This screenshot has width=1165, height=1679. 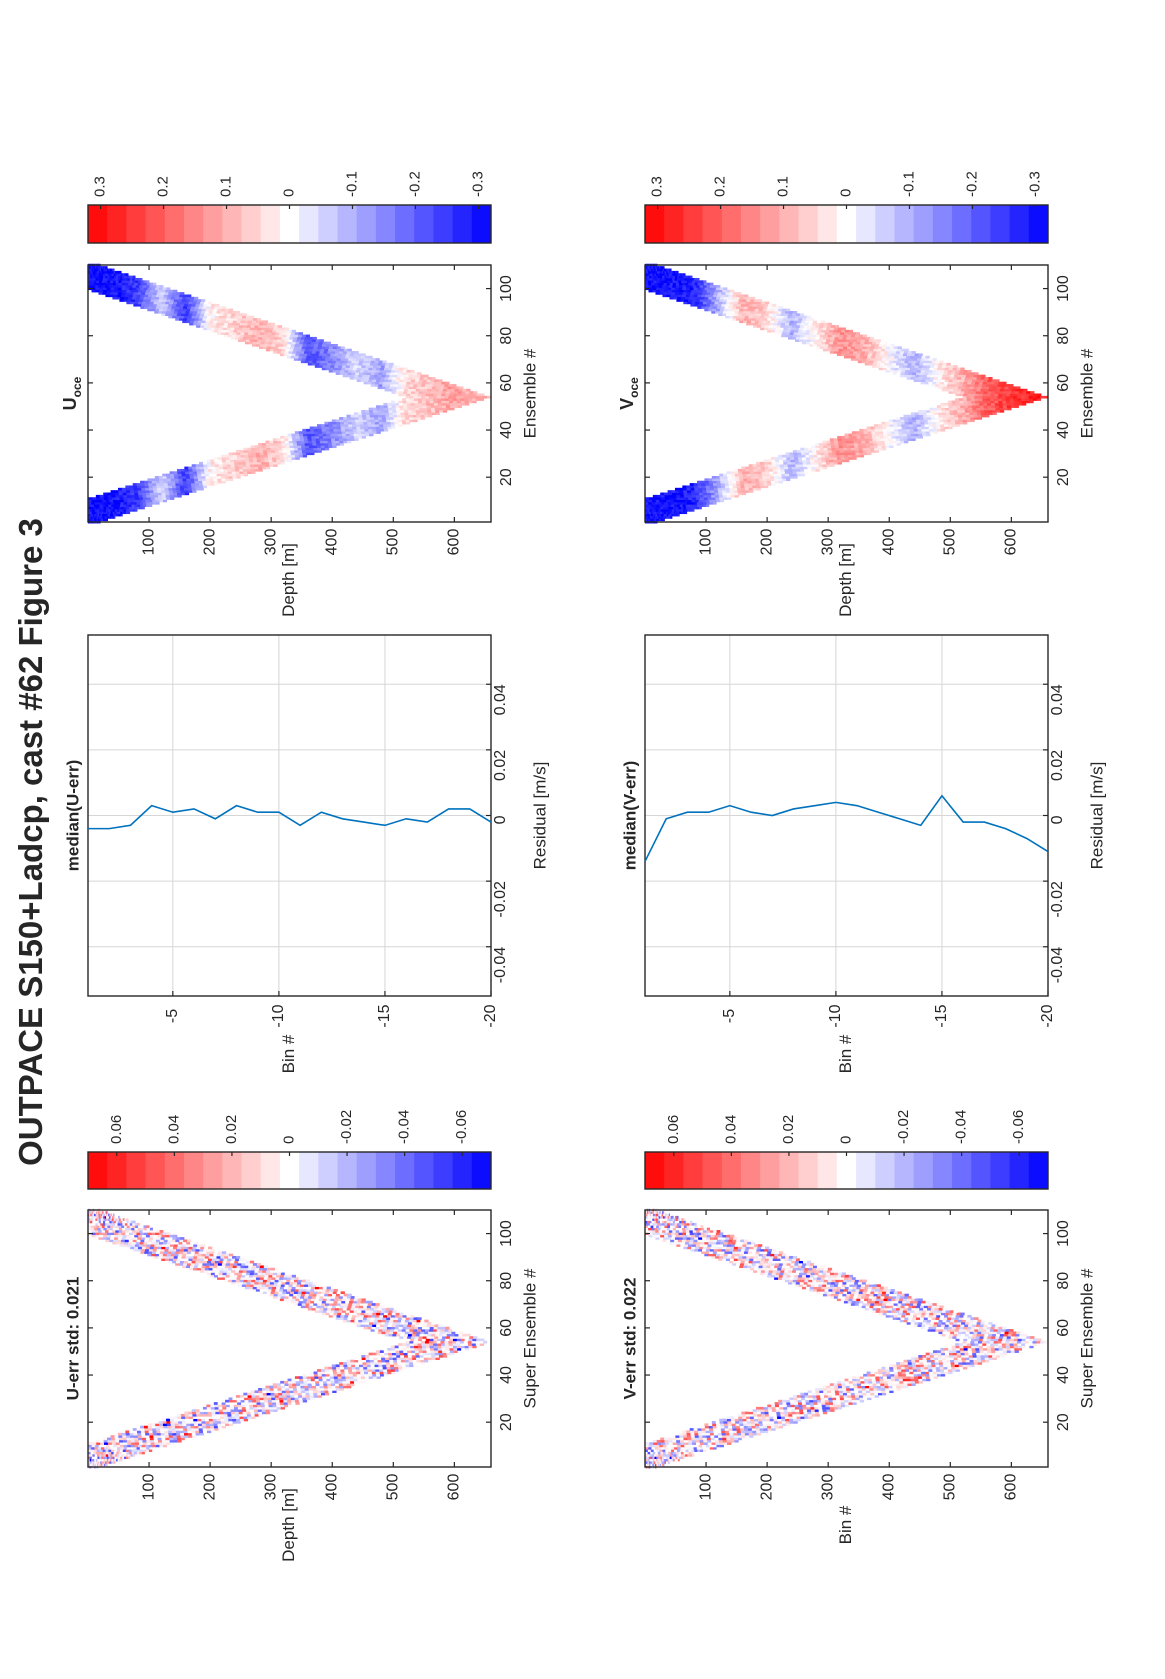 I want to click on u_err-colorbar-step, so click(x=289, y=1170).